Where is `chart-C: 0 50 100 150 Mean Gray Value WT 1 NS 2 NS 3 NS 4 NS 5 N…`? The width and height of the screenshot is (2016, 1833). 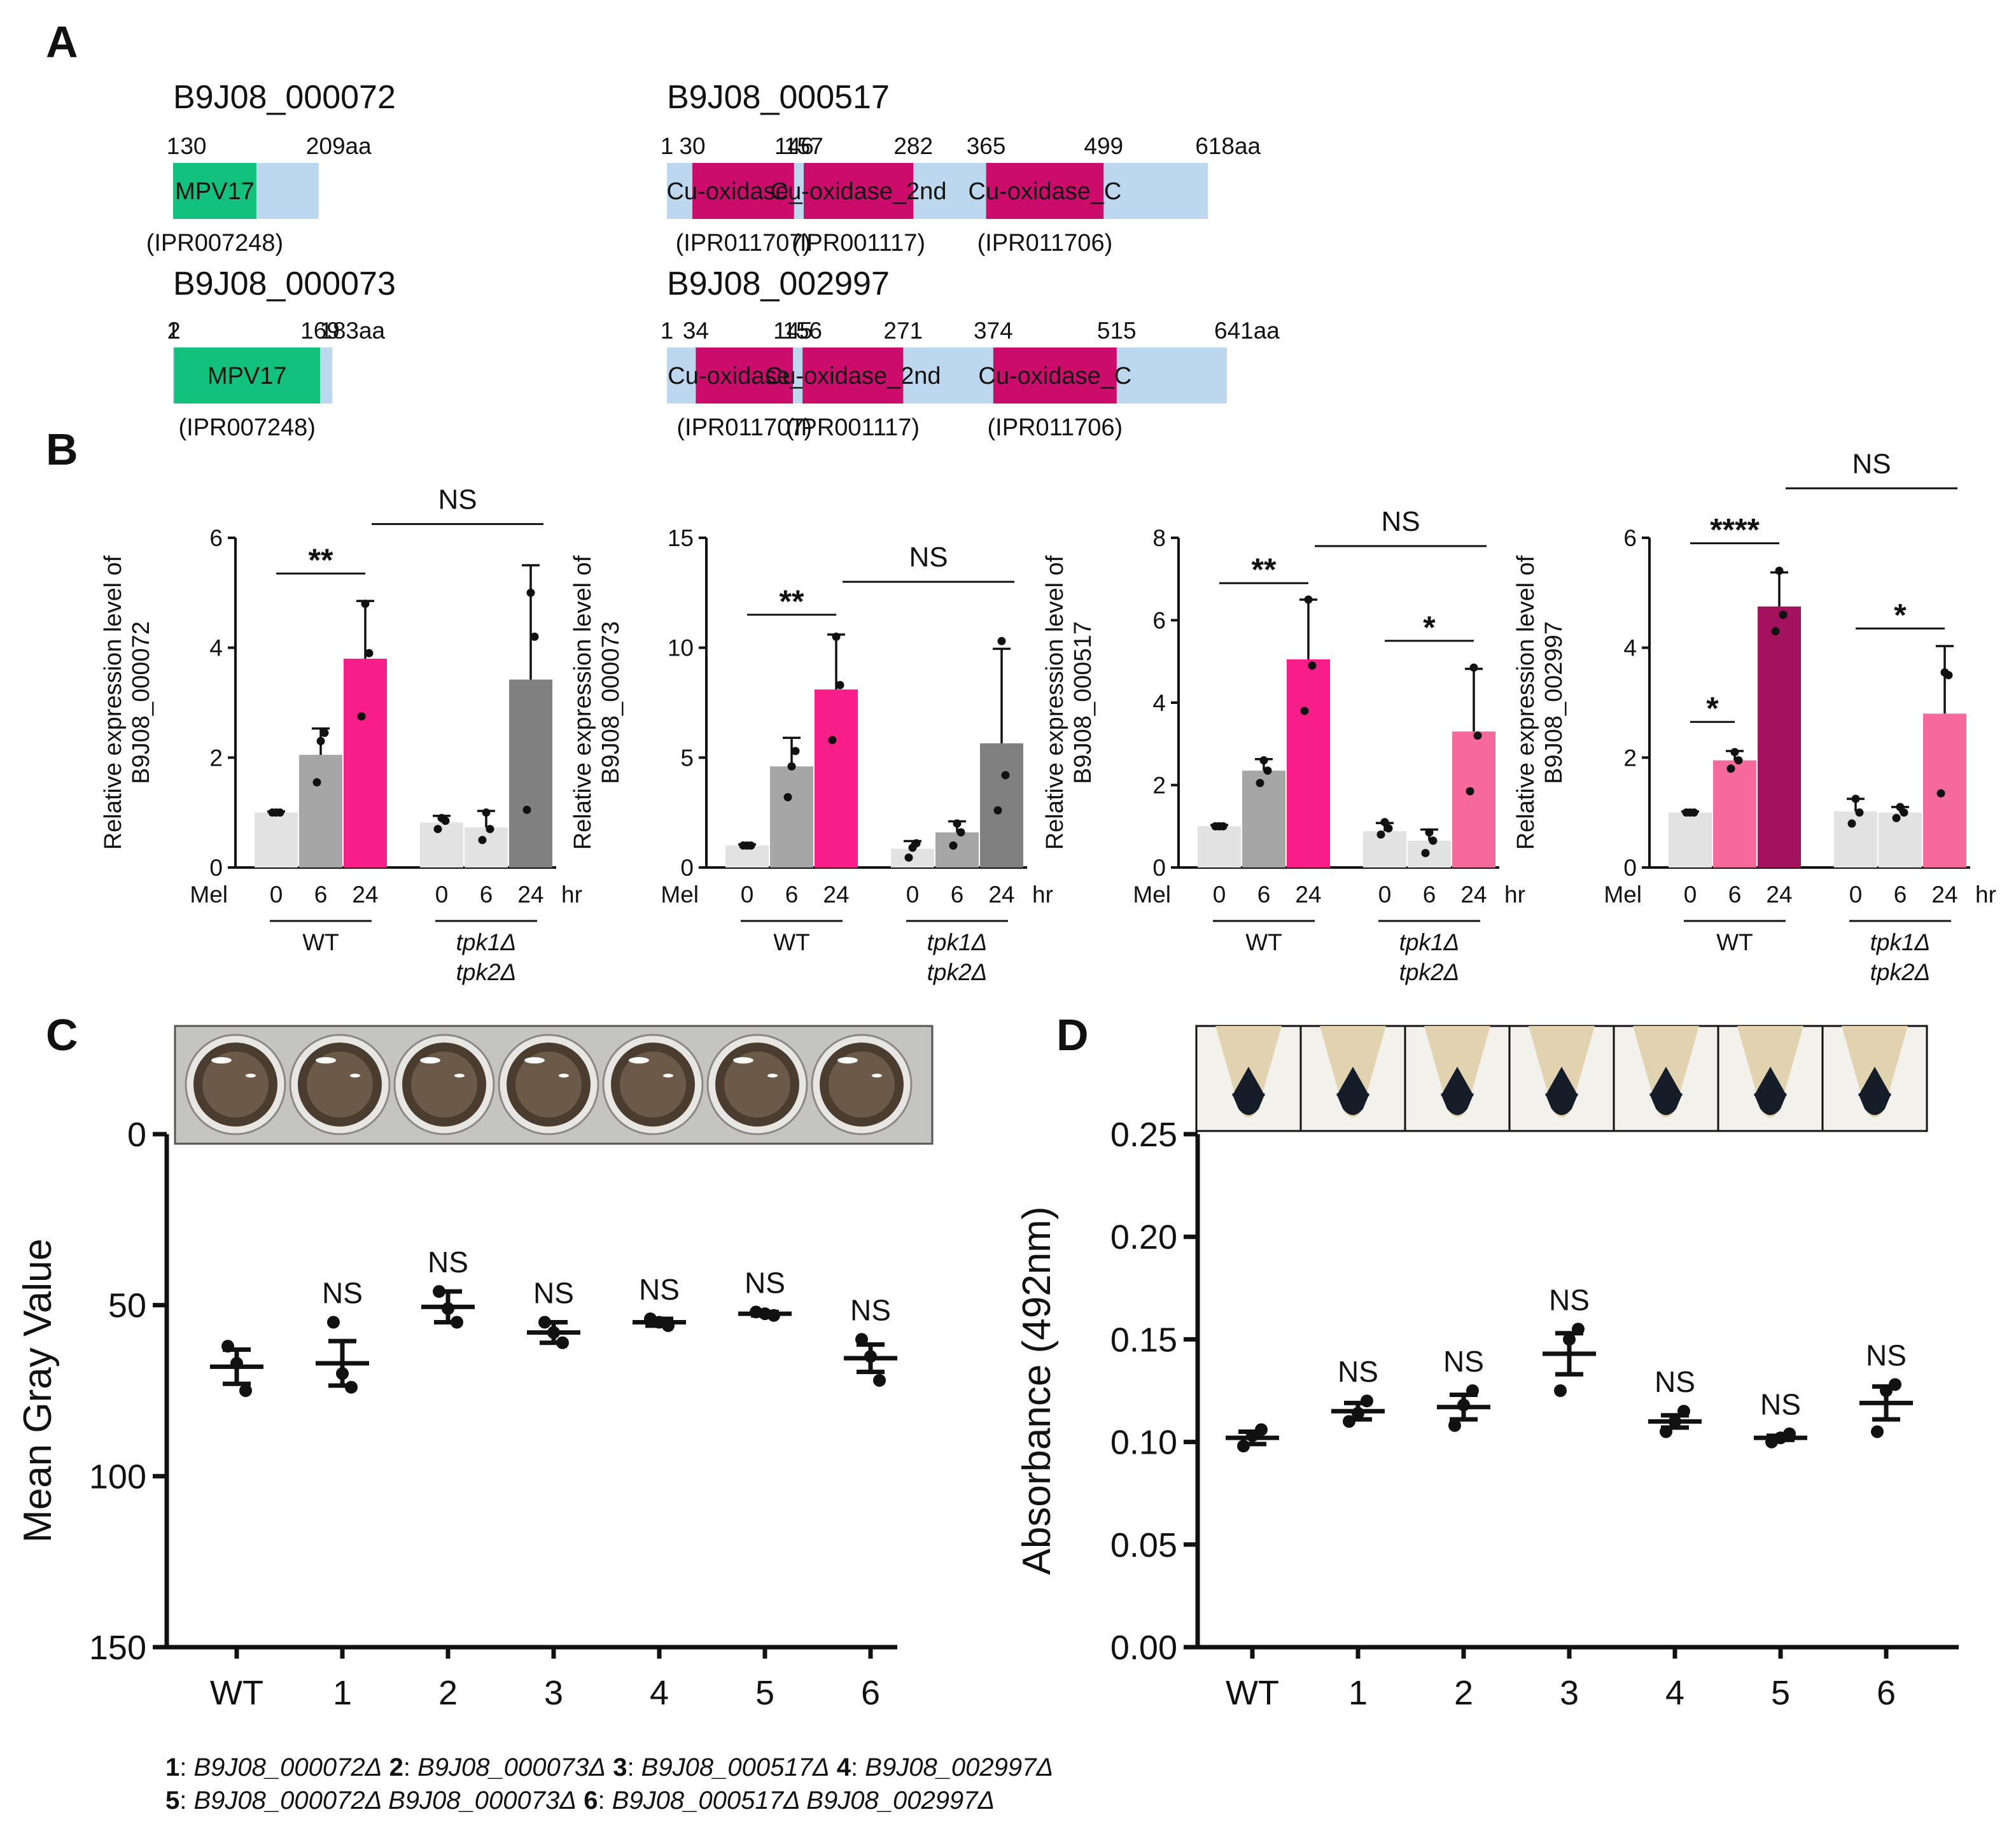
chart-C: 0 50 100 150 Mean Gray Value WT 1 NS 2 NS 3 NS 4 NS 5 N… is located at coordinates (456, 1414).